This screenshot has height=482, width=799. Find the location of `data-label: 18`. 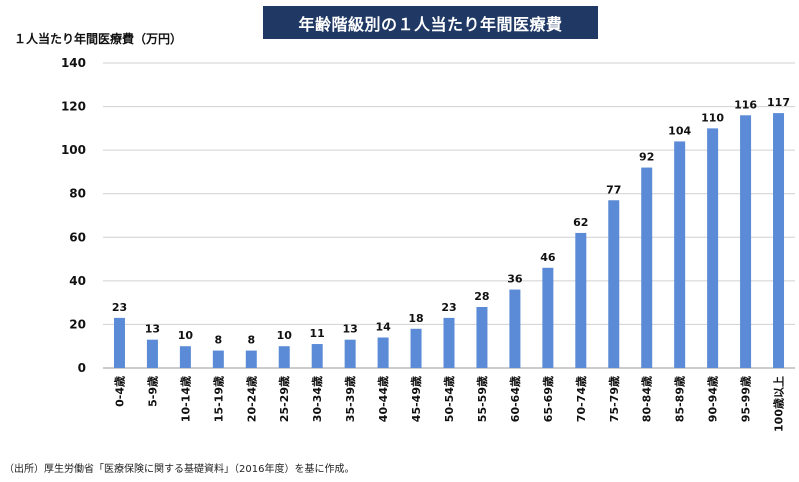

data-label: 18 is located at coordinates (415, 318).